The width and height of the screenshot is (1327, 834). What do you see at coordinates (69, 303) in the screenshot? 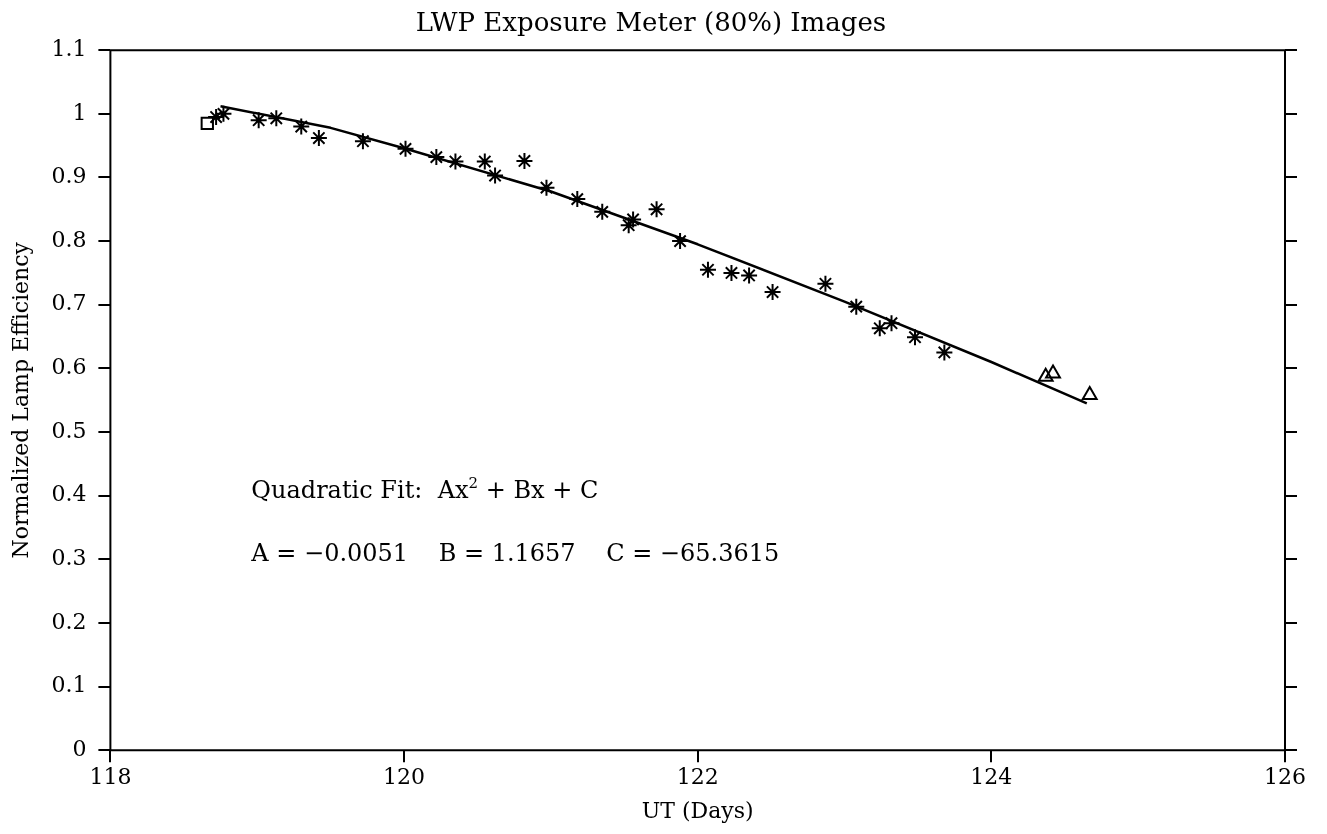
I see `y-tick-label: 0.7` at bounding box center [69, 303].